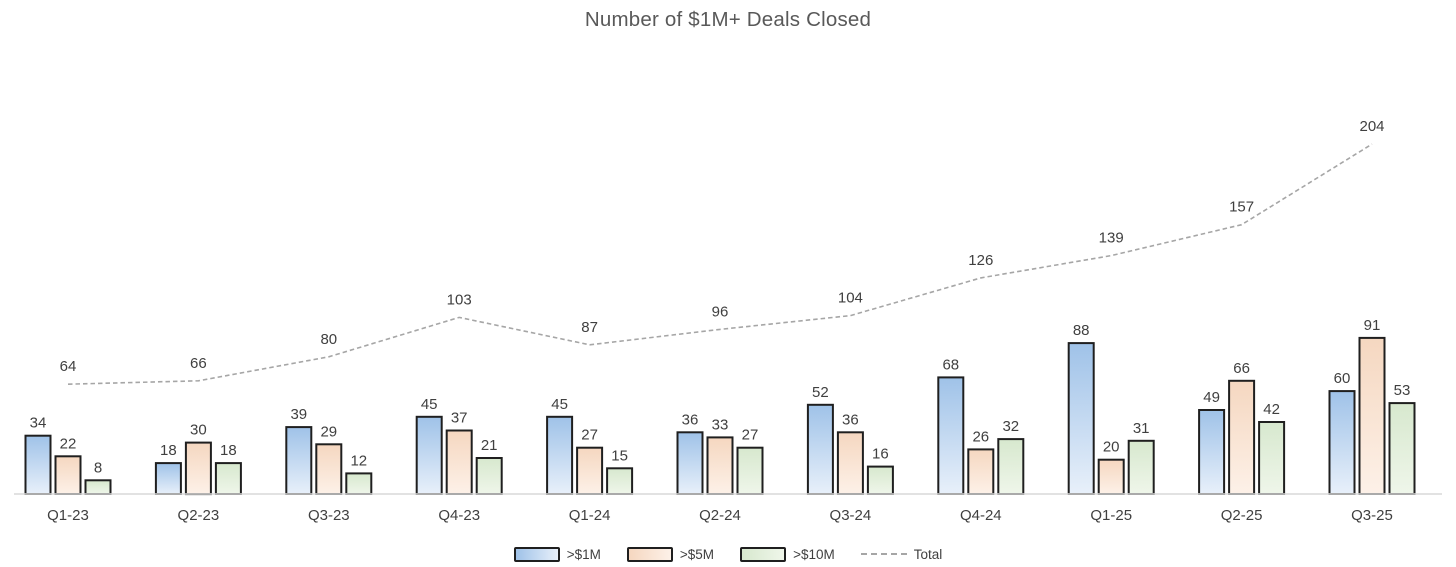  I want to click on bar->$5M-Q1-24, so click(590, 471).